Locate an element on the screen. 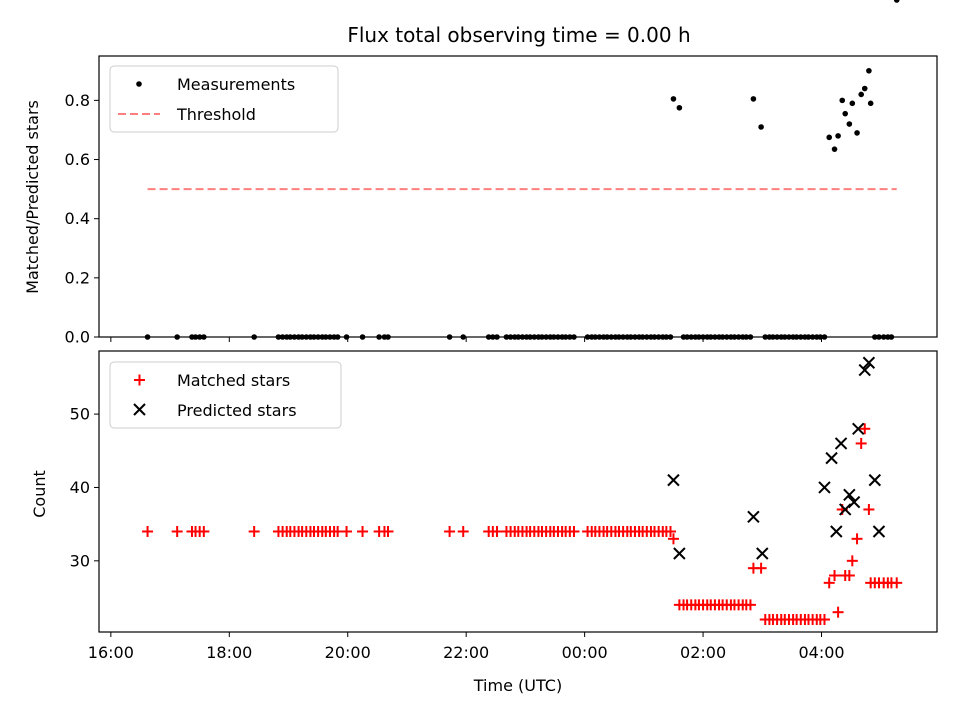 This screenshot has width=960, height=720. top-legend-box is located at coordinates (224, 99).